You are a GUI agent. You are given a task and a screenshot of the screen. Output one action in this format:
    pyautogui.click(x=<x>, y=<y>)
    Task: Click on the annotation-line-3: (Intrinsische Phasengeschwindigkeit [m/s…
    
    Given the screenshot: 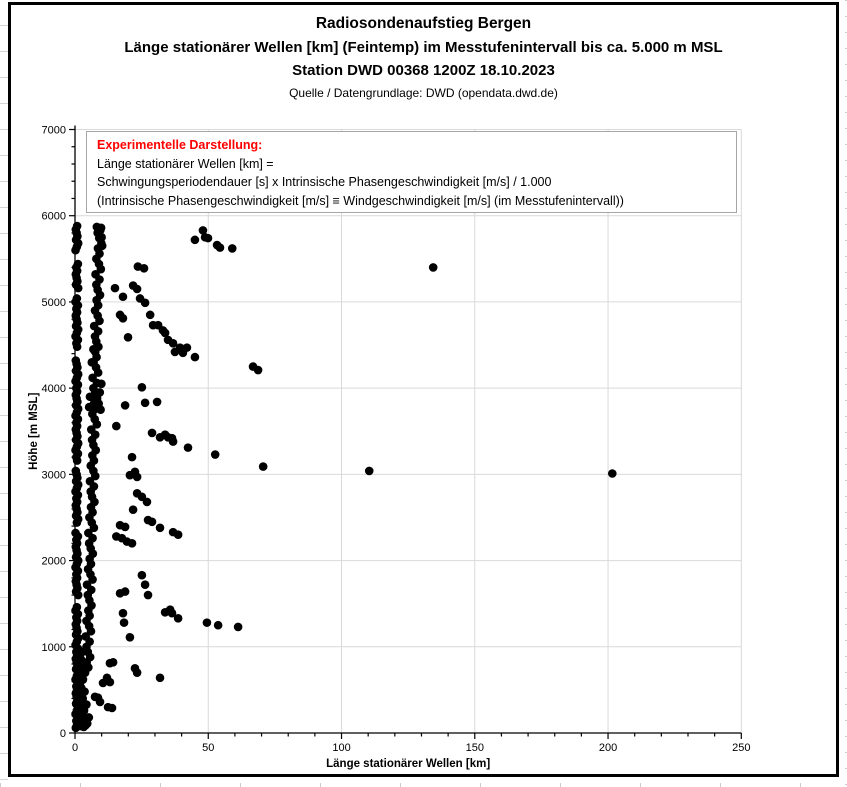 What is the action you would take?
    pyautogui.click(x=360, y=200)
    